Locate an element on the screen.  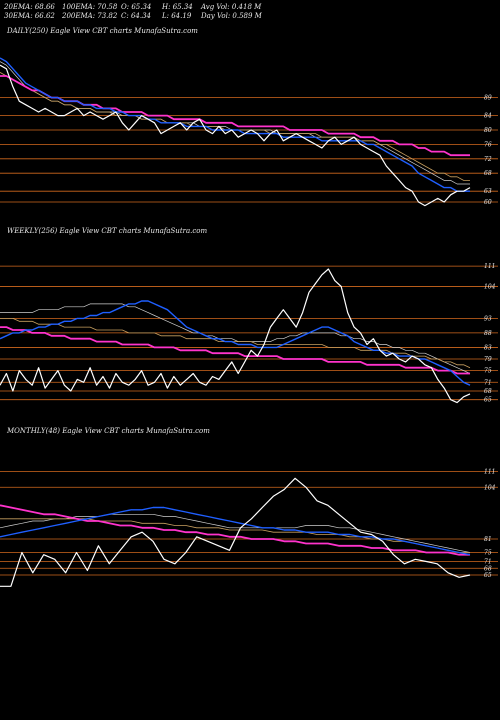
weekly-ema-light-line is located at coordinates (235, 338).